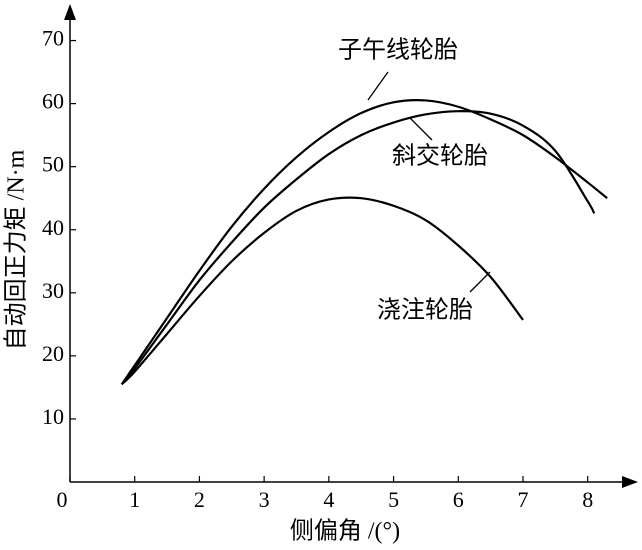 This screenshot has height=550, width=642. I want to click on y-tick-label: 10, so click(53, 416).